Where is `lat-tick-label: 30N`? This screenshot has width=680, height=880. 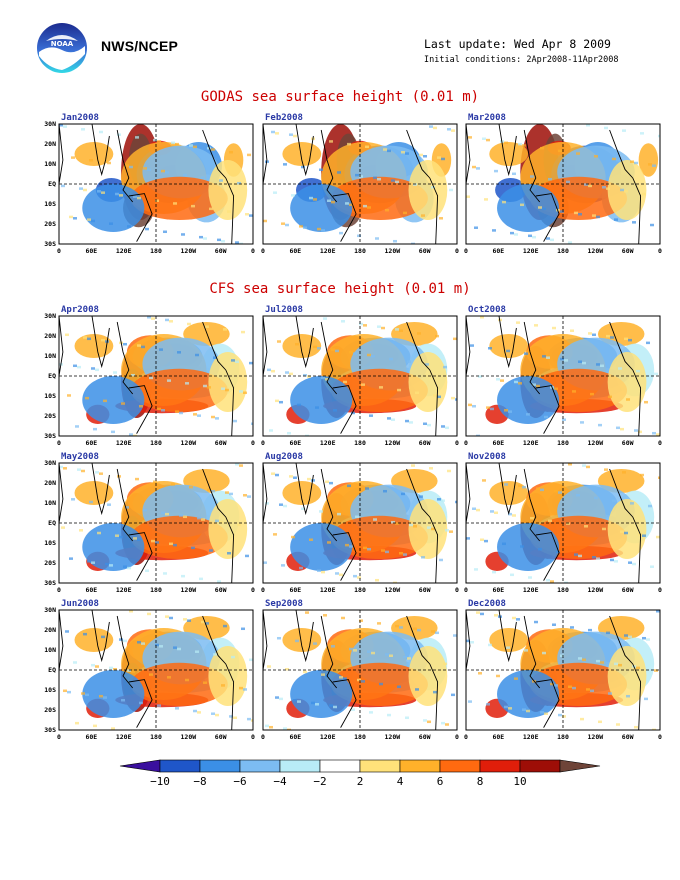 lat-tick-label: 30N is located at coordinates (50, 610).